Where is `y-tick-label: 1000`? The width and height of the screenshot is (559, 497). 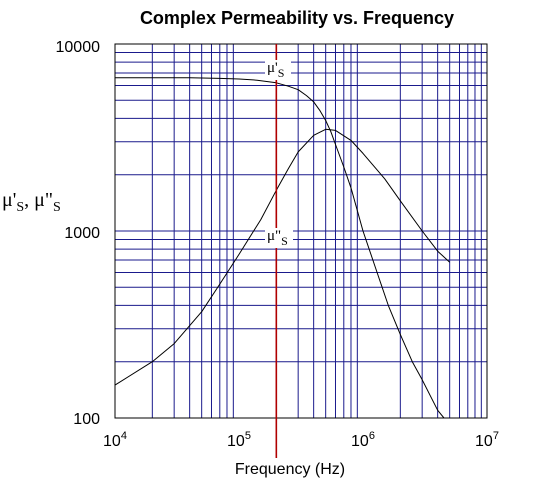
y-tick-label: 1000 is located at coordinates (82, 233).